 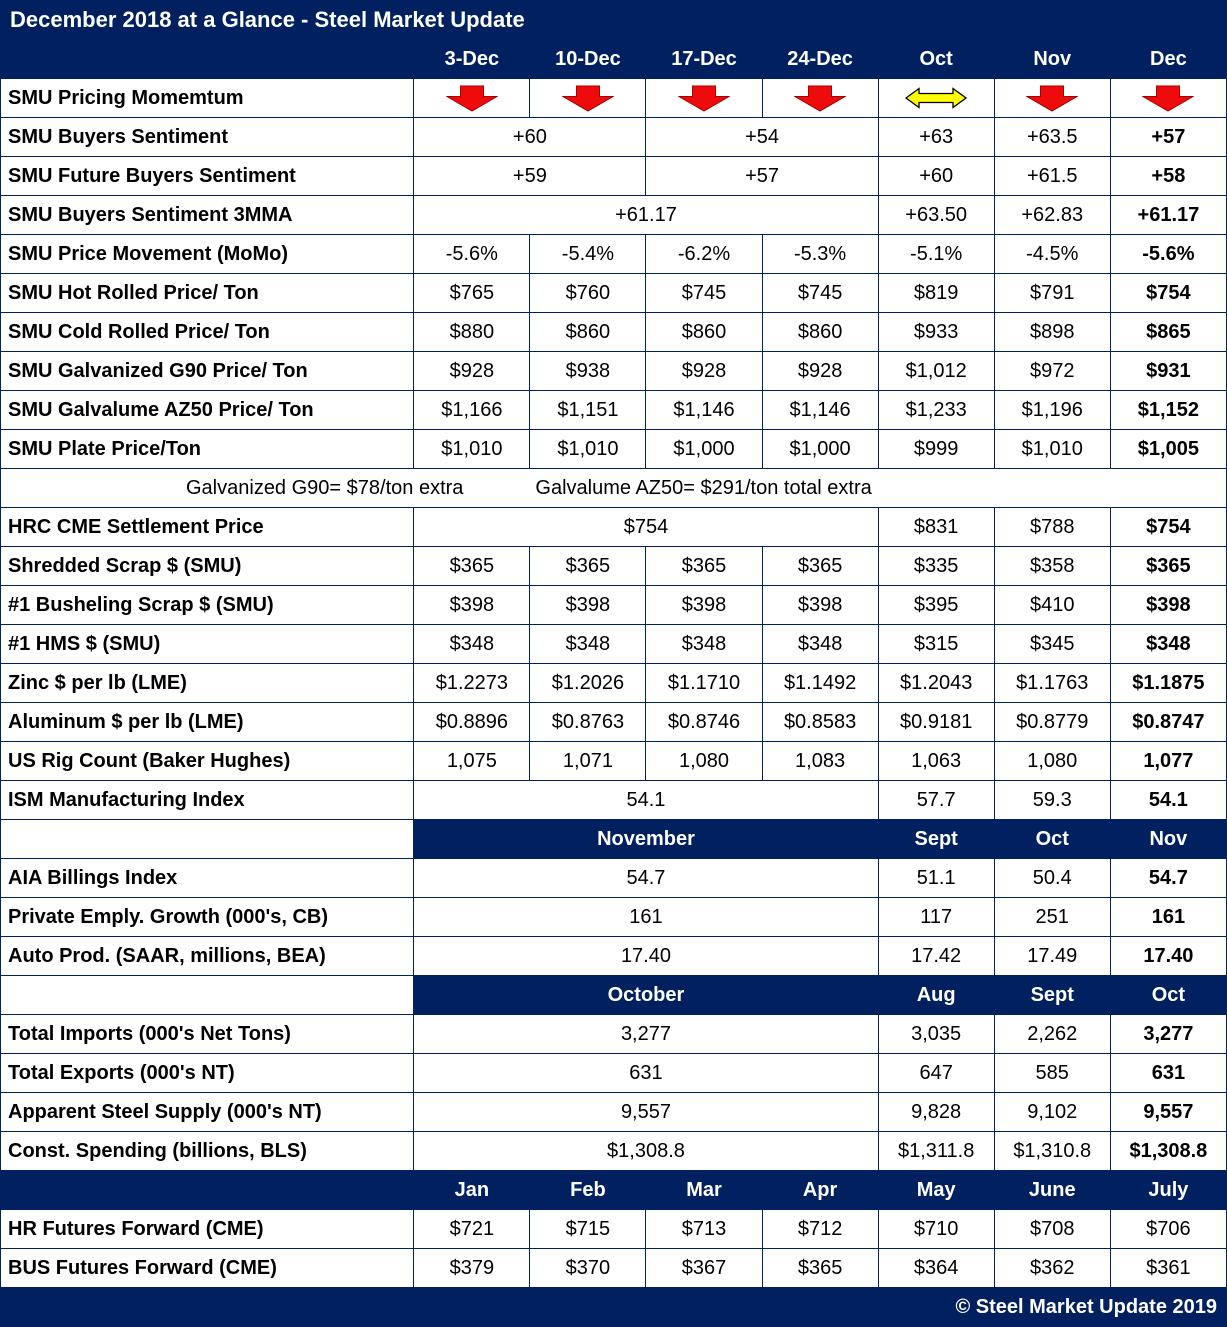 What do you see at coordinates (1052, 215) in the screenshot?
I see `value-cell: +62.83` at bounding box center [1052, 215].